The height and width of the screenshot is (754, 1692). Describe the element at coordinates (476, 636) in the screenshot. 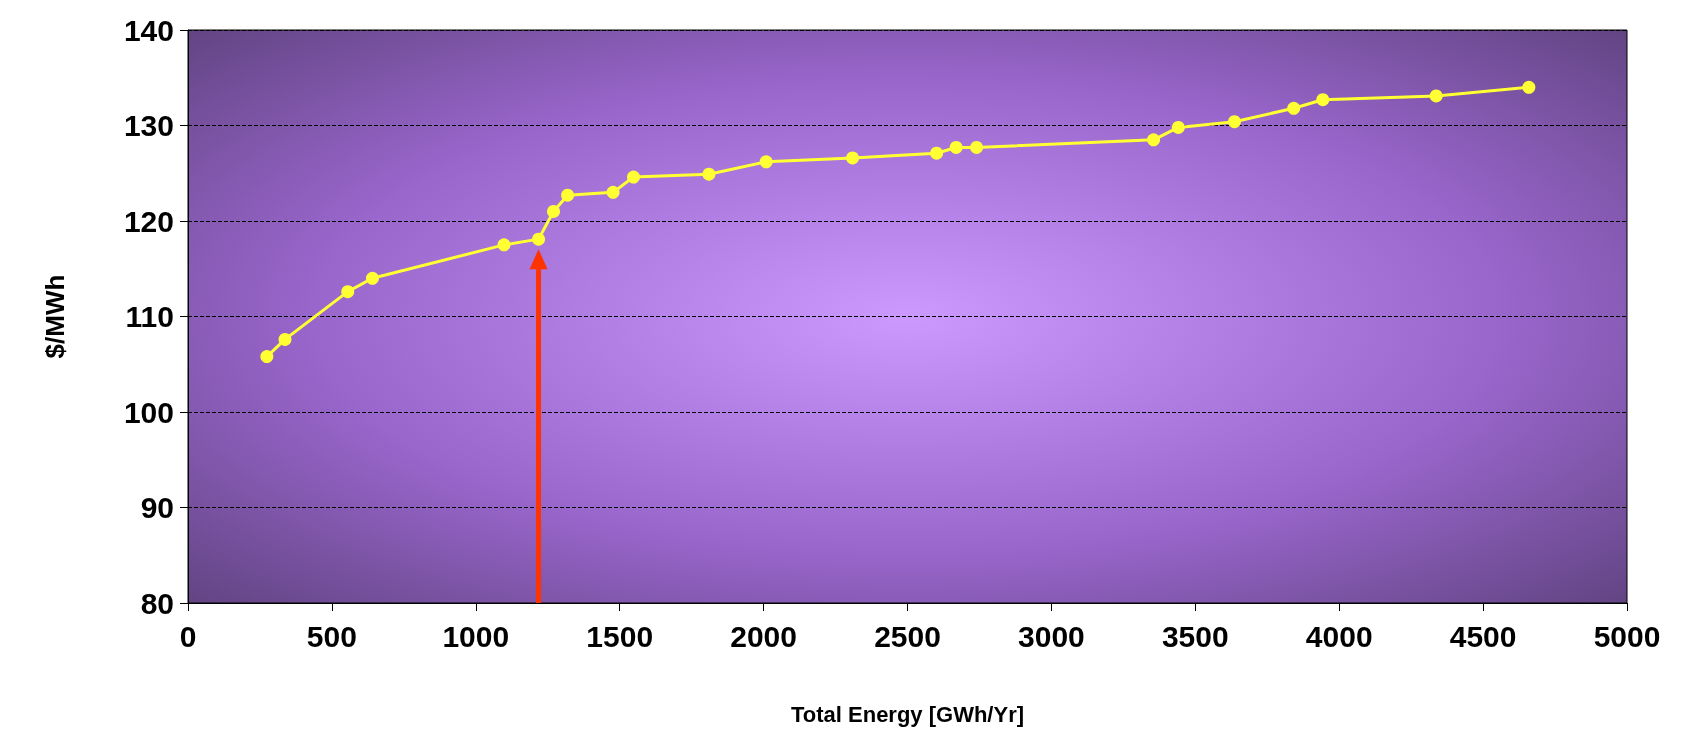

I see `x-tick-label: 1000` at that location.